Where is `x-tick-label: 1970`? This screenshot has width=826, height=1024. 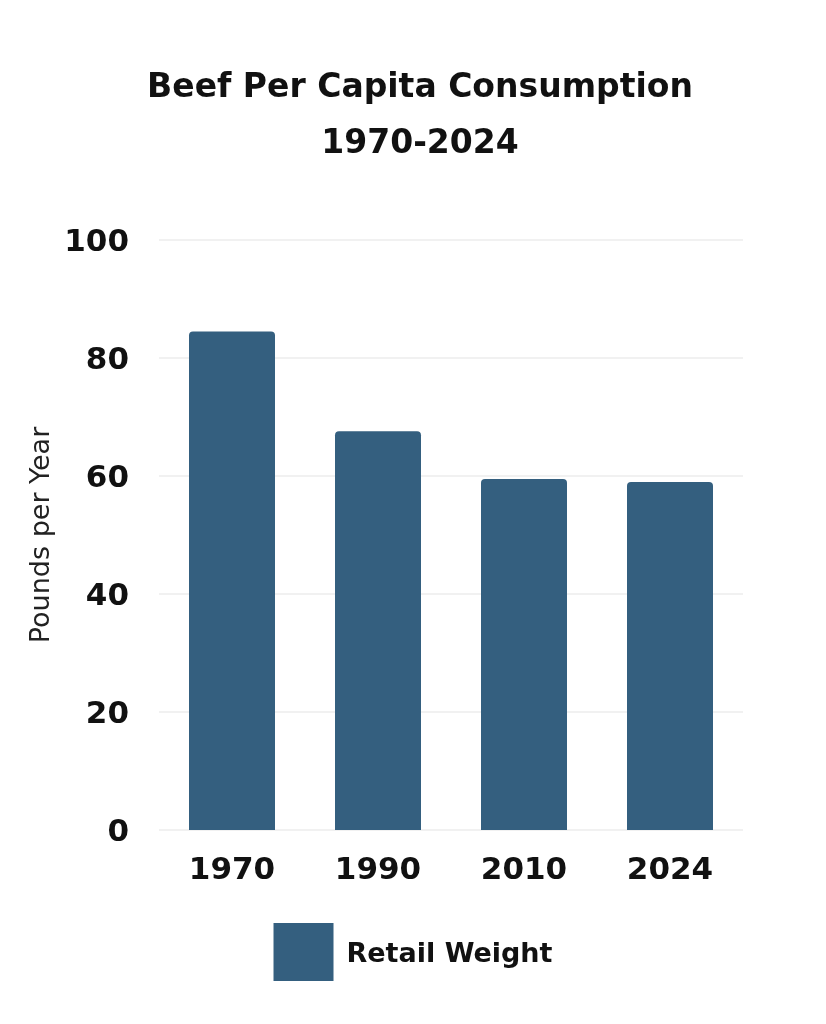 x-tick-label: 1970 is located at coordinates (232, 867).